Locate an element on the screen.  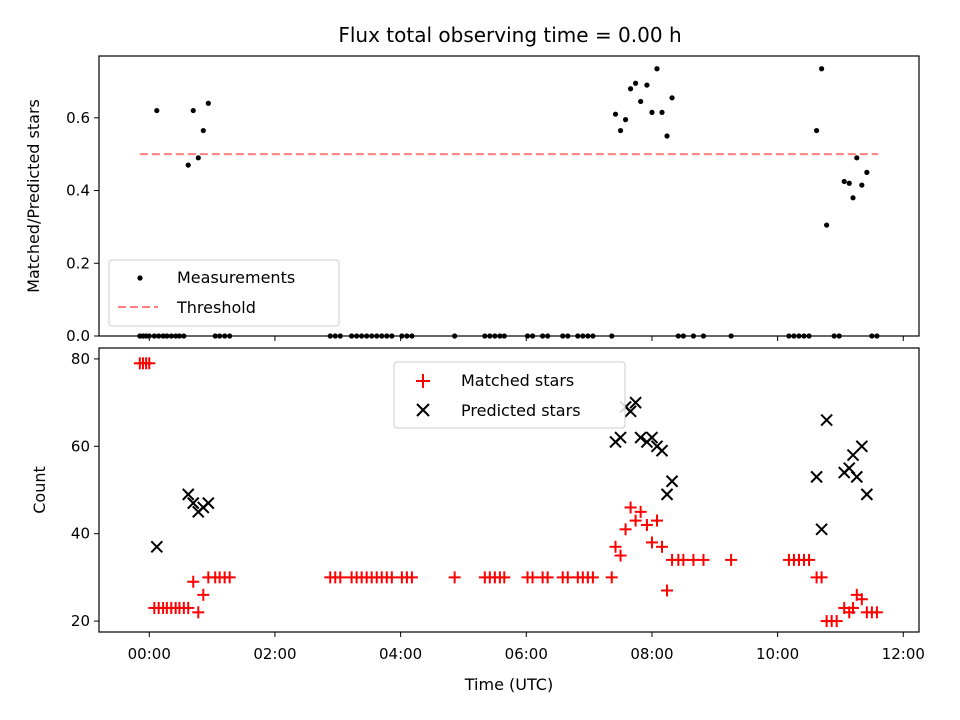
bottom-ytick-label: 20 is located at coordinates (80, 621).